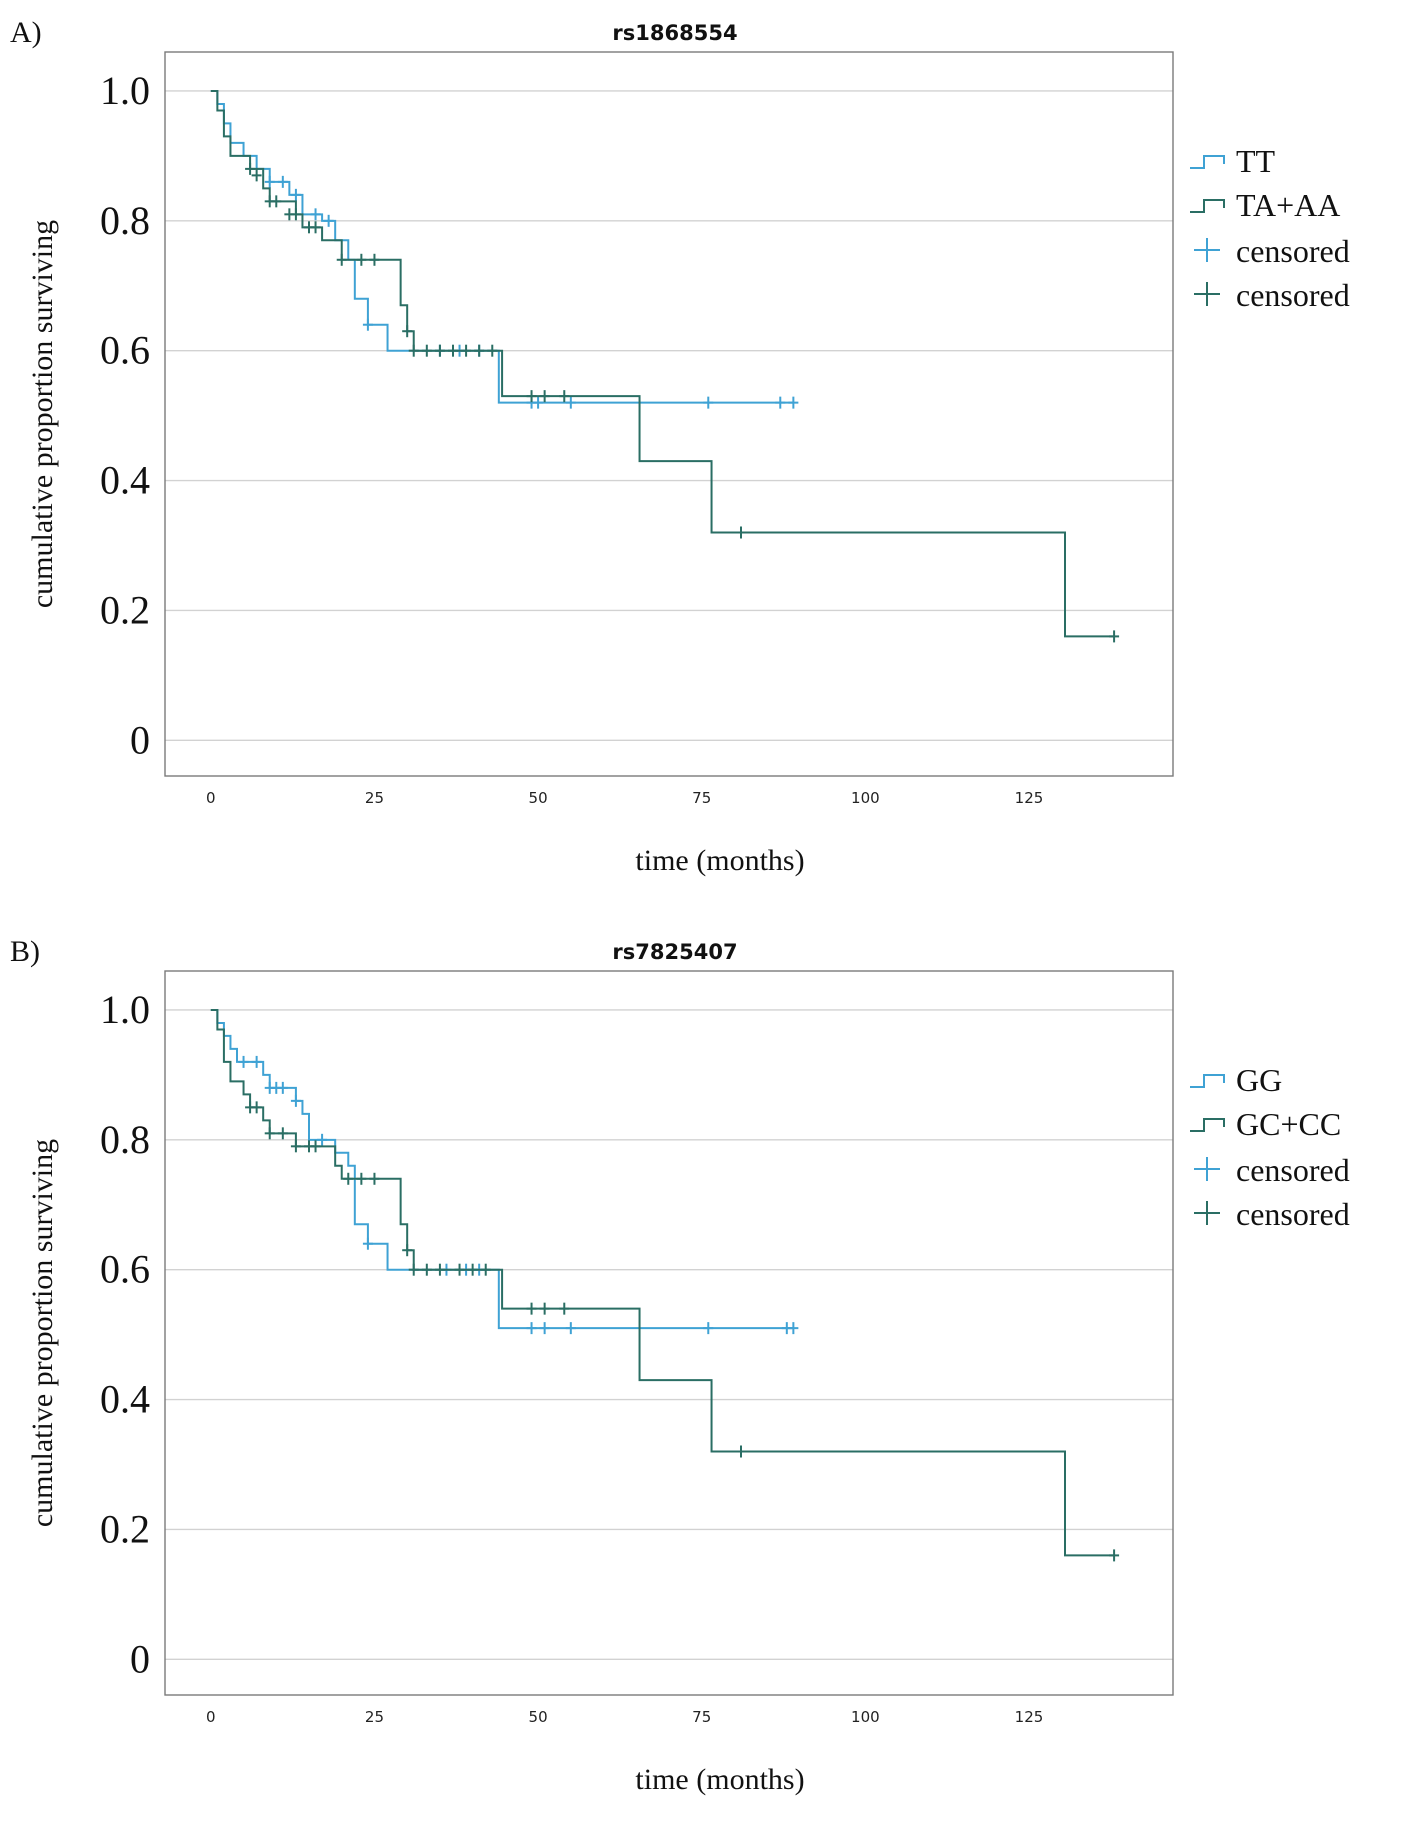 The height and width of the screenshot is (1838, 1417). Describe the element at coordinates (1270, 1147) in the screenshot. I see `legend: GG GC+CC censored censored` at that location.